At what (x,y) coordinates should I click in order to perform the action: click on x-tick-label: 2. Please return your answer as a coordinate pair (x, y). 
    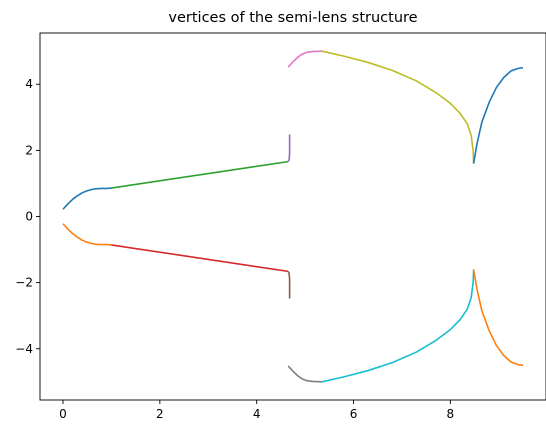
    Looking at the image, I should click on (160, 414).